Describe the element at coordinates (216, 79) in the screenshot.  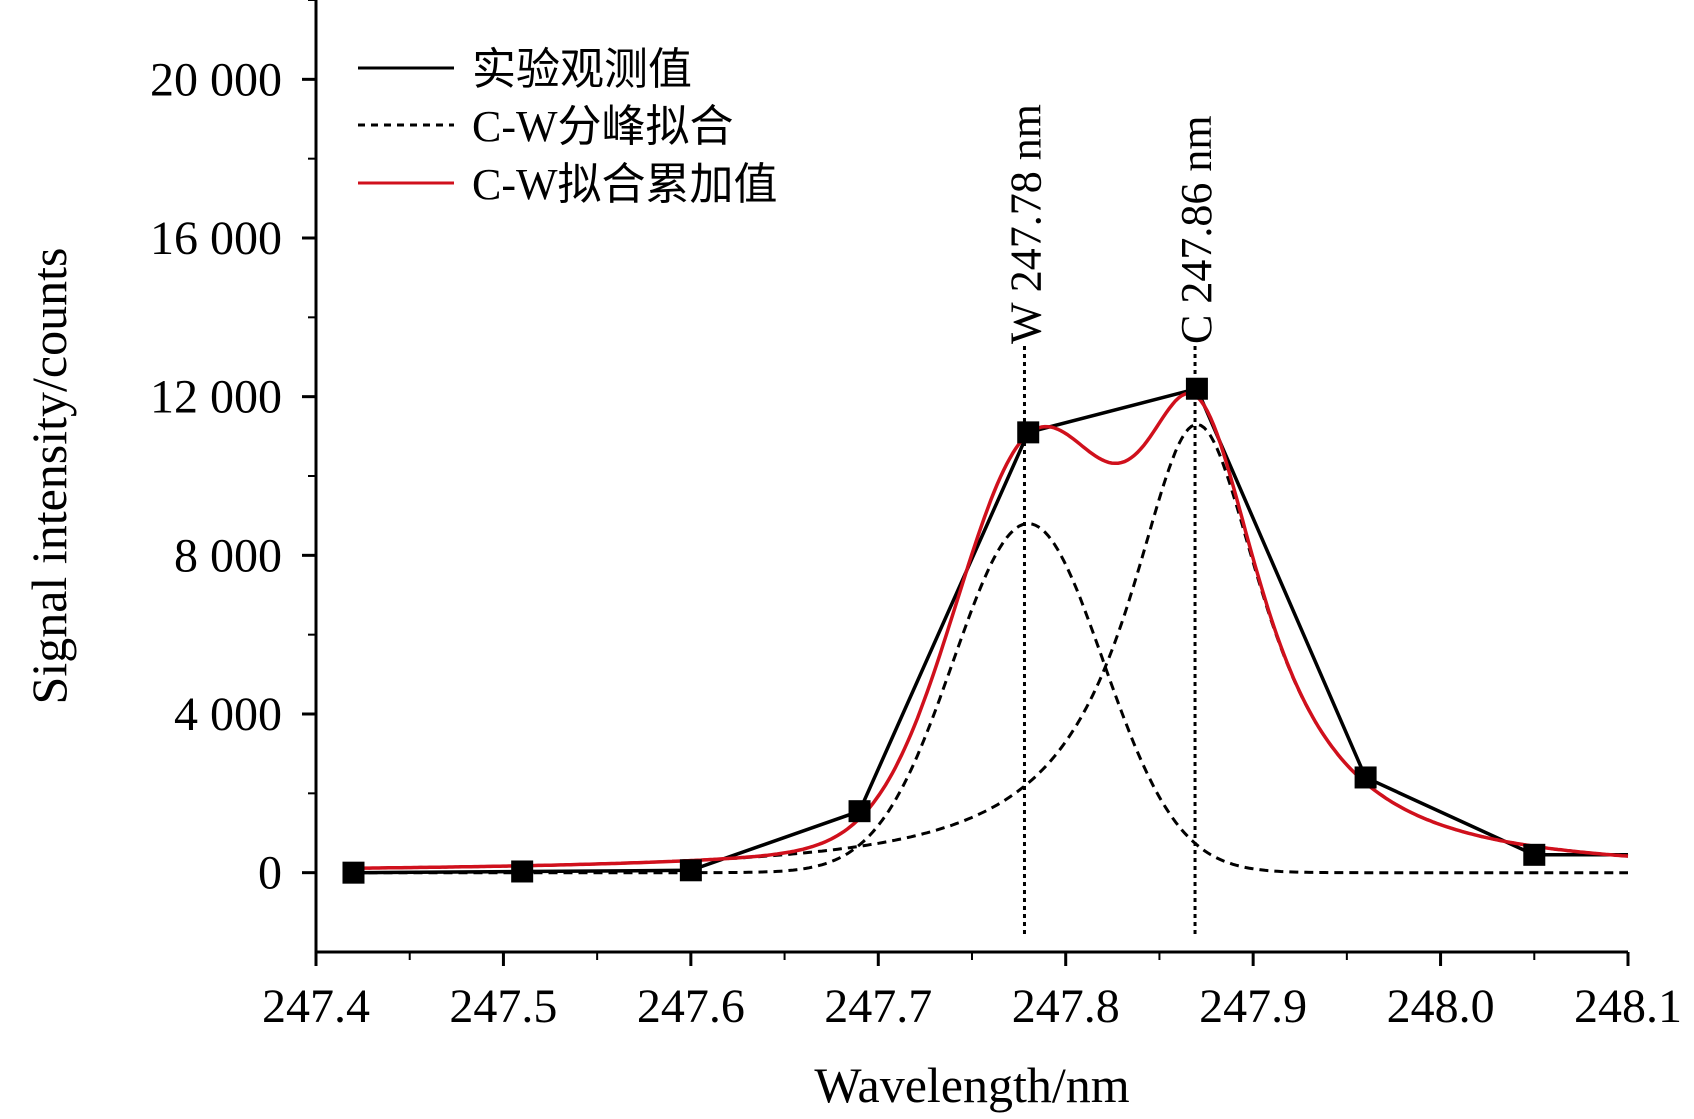
I see `y-tick-label: 20 000` at that location.